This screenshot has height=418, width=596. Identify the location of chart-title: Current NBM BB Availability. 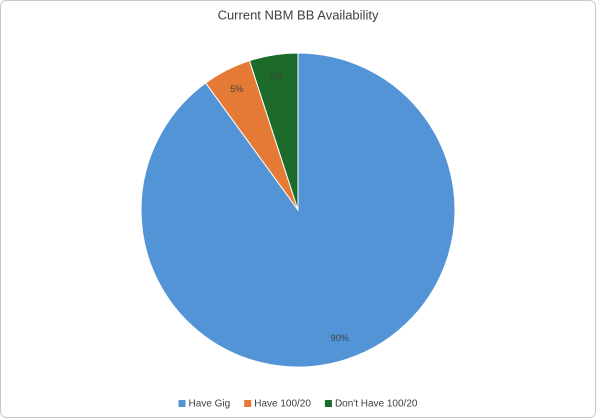
(298, 14).